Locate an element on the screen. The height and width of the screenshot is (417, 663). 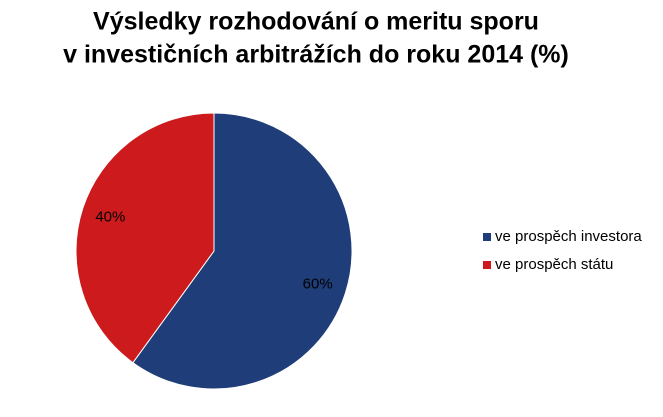
pie-slice is located at coordinates (145, 238).